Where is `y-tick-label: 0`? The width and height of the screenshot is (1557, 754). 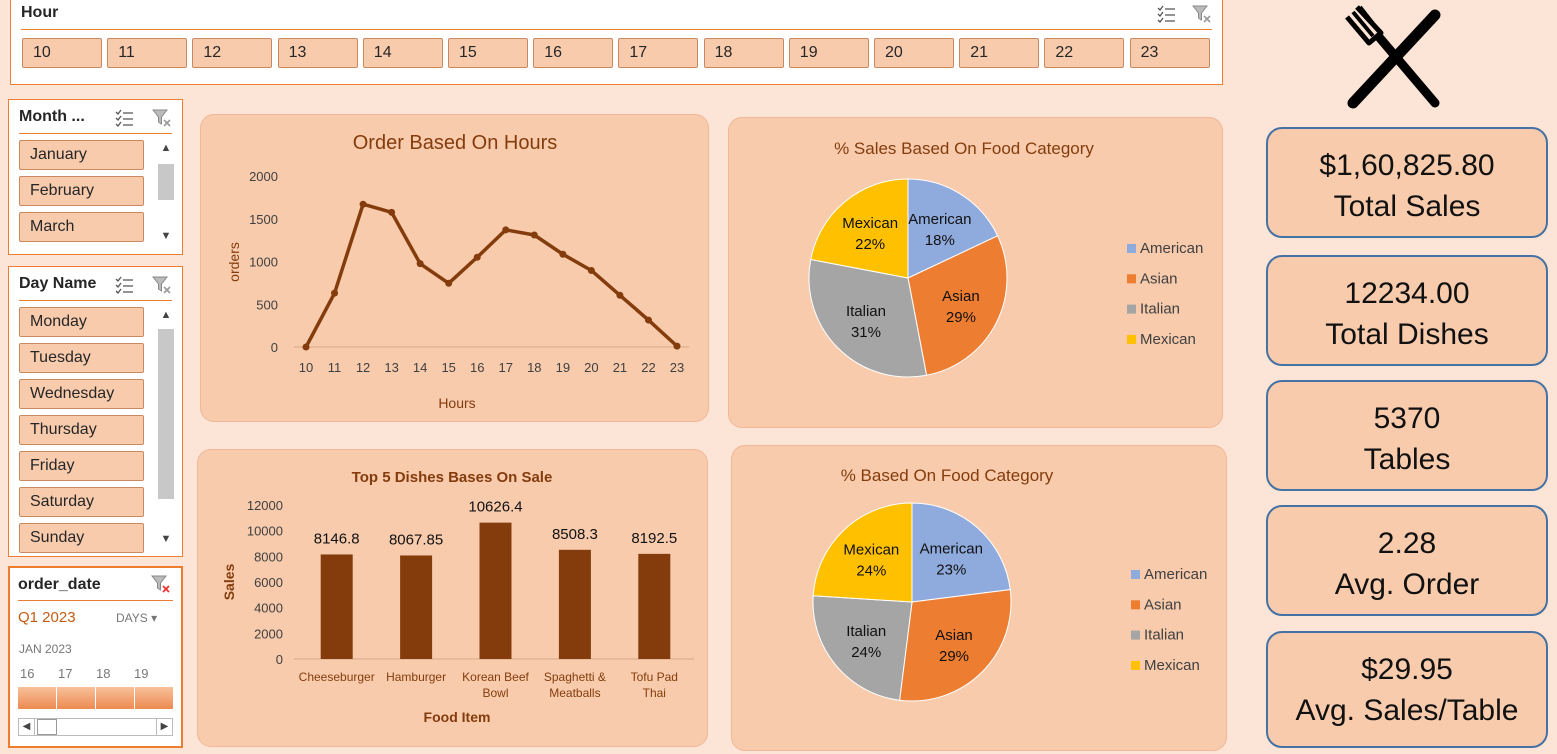
y-tick-label: 0 is located at coordinates (279, 659).